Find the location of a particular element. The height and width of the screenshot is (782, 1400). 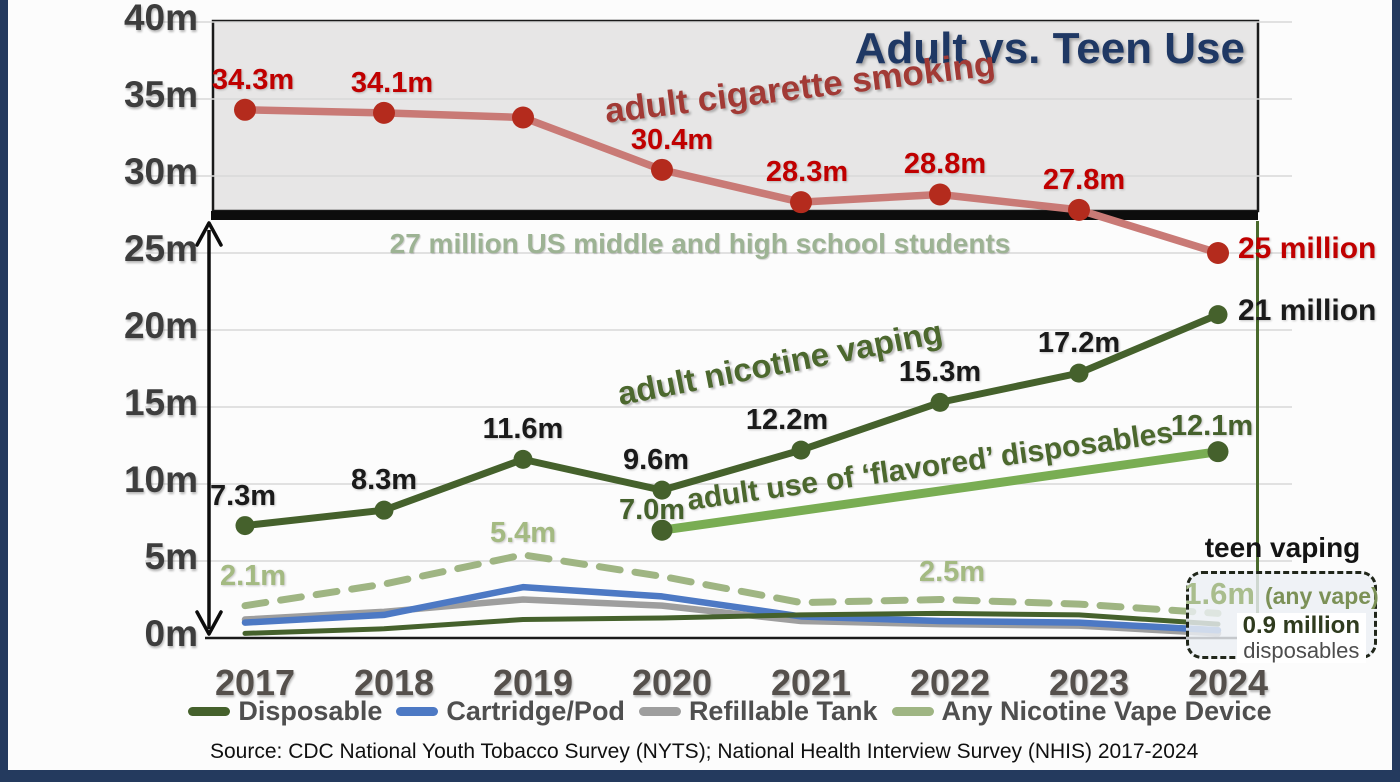

slide-frame-bottom is located at coordinates (700, 776).